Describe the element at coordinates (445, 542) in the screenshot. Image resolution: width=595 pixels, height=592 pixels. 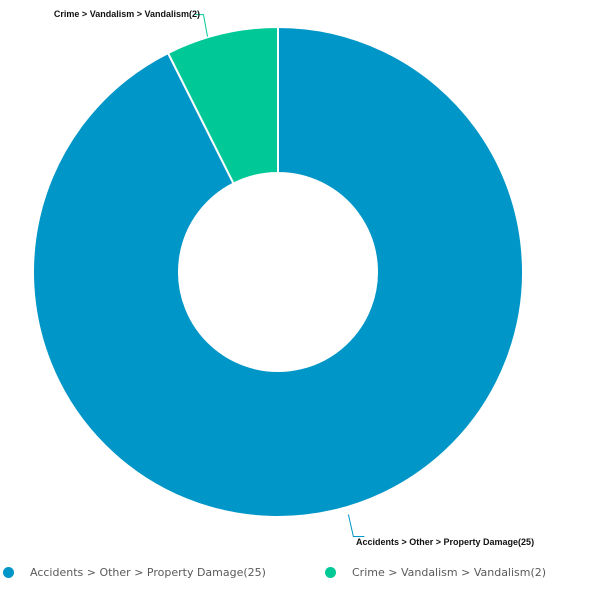
I see `data-label-slice-accidents: Accidents > Other > Property Damage(25)` at that location.